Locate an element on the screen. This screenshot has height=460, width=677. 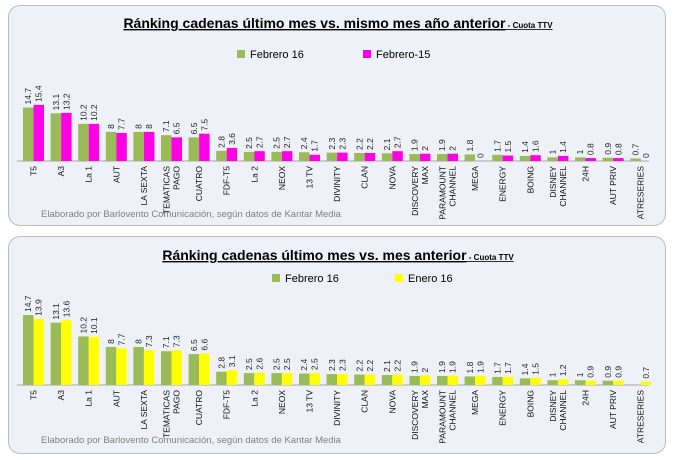
data-label: 3.6 is located at coordinates (232, 139).